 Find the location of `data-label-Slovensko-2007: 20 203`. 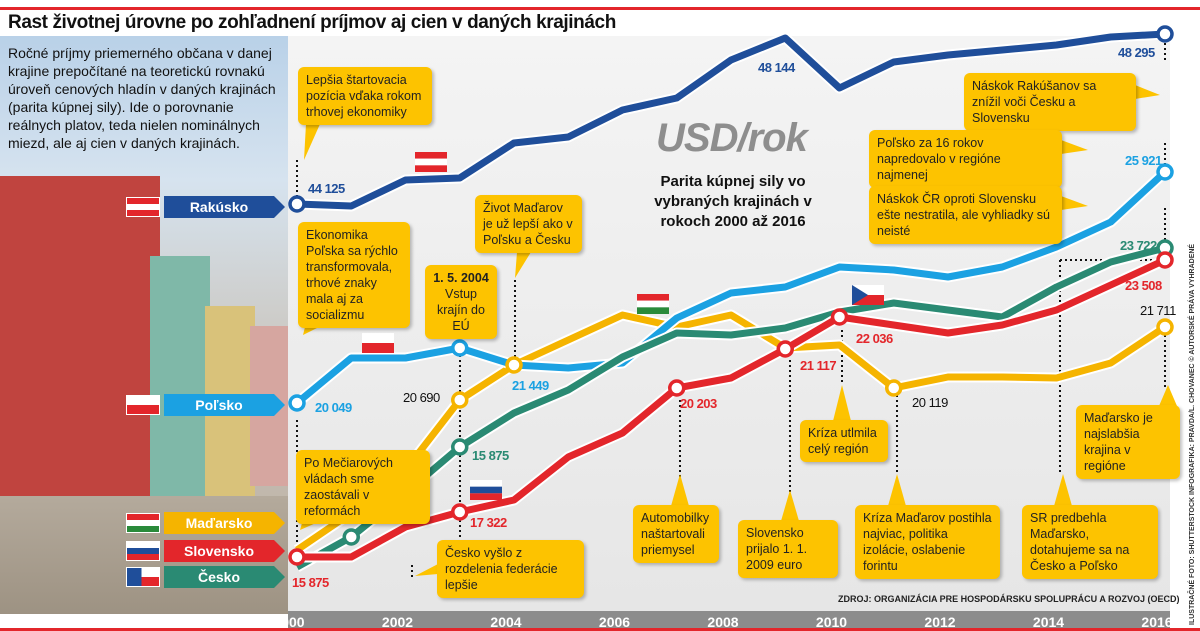

data-label-Slovensko-2007: 20 203 is located at coordinates (698, 403).